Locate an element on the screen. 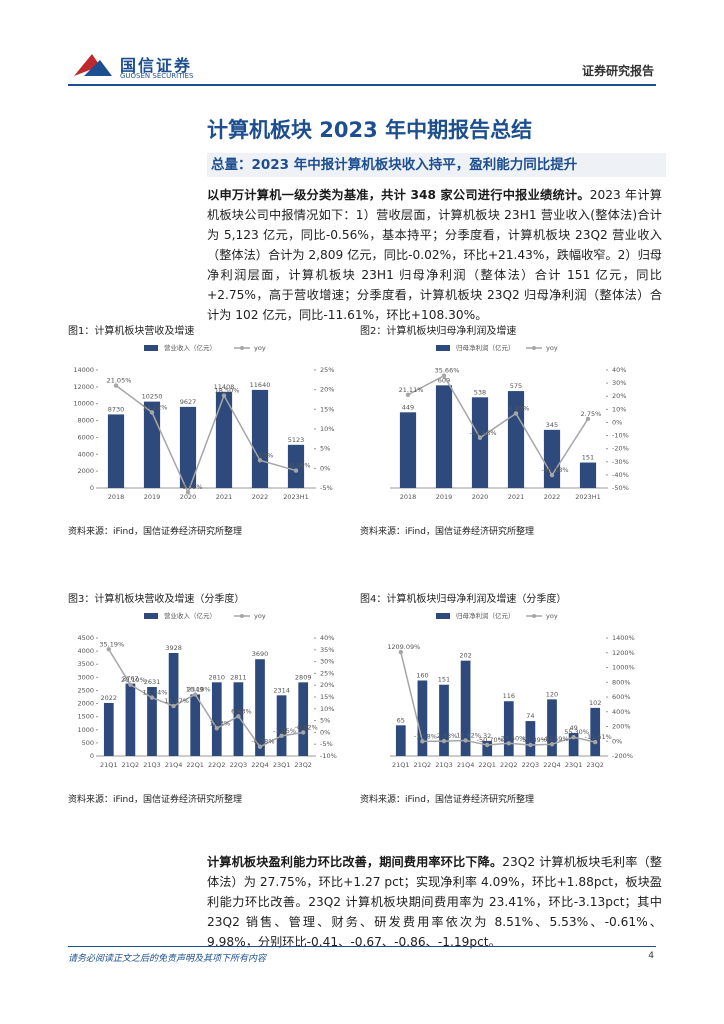 Image resolution: width=724 pixels, height=1024 pixels. data-label: 49 is located at coordinates (573, 728).